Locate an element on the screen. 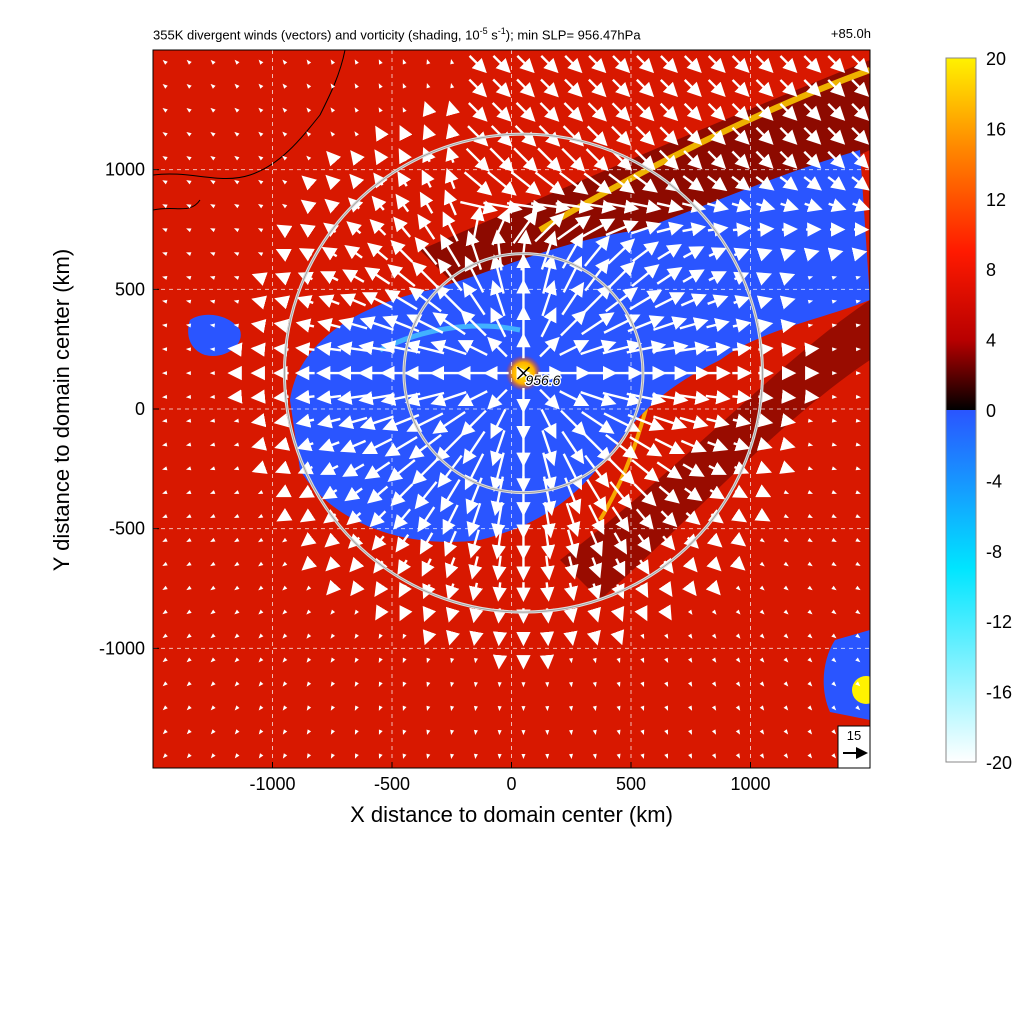  y-tick-label: 0 is located at coordinates (140, 409).